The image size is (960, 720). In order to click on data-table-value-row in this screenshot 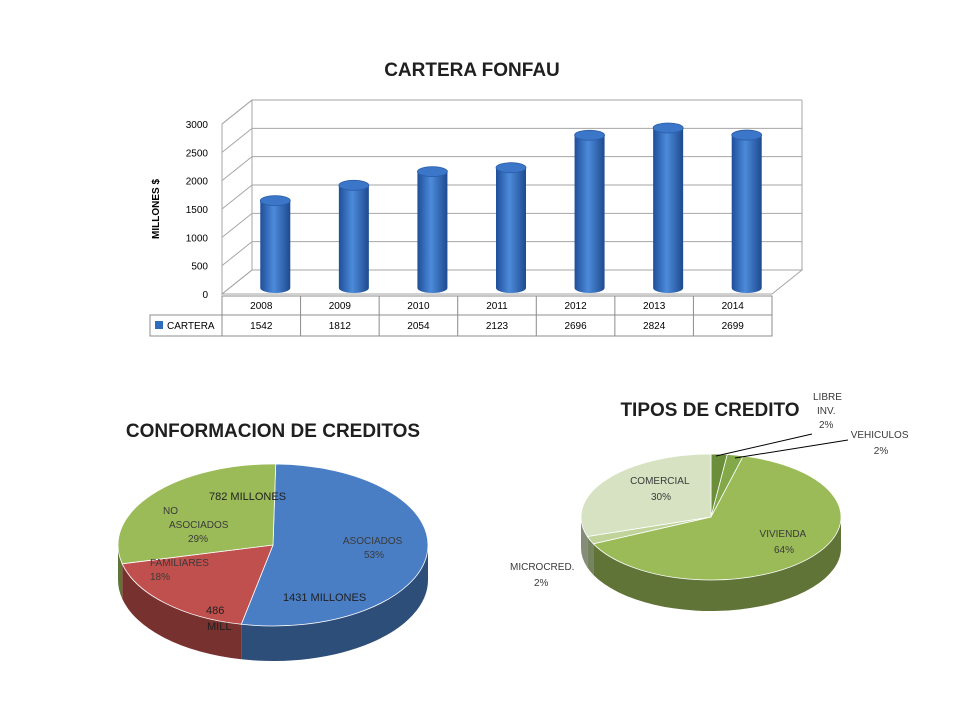, I will do `click(461, 325)`.